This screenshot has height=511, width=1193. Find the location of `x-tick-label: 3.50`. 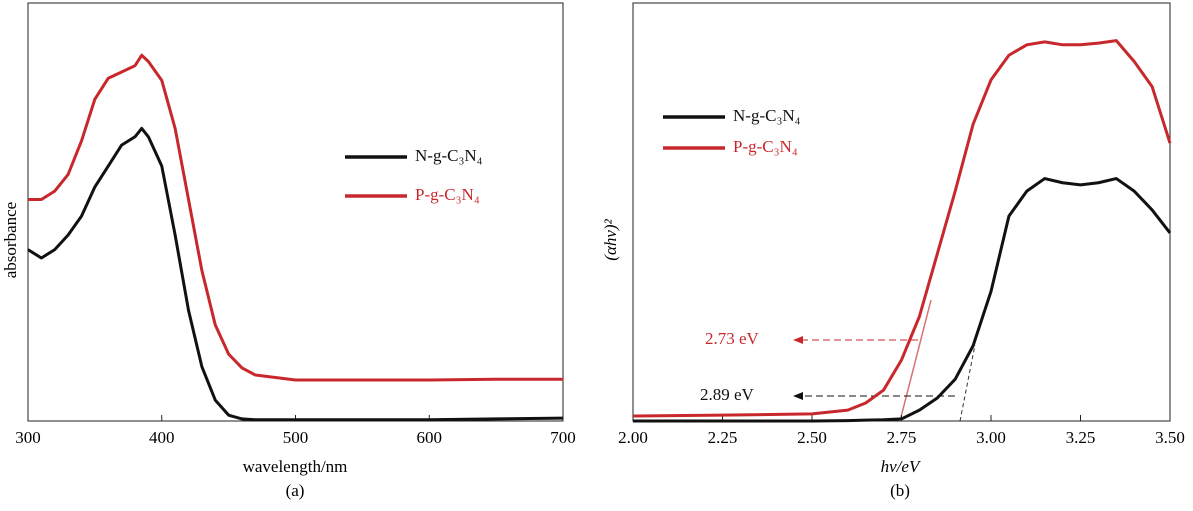

x-tick-label: 3.50 is located at coordinates (1170, 437).